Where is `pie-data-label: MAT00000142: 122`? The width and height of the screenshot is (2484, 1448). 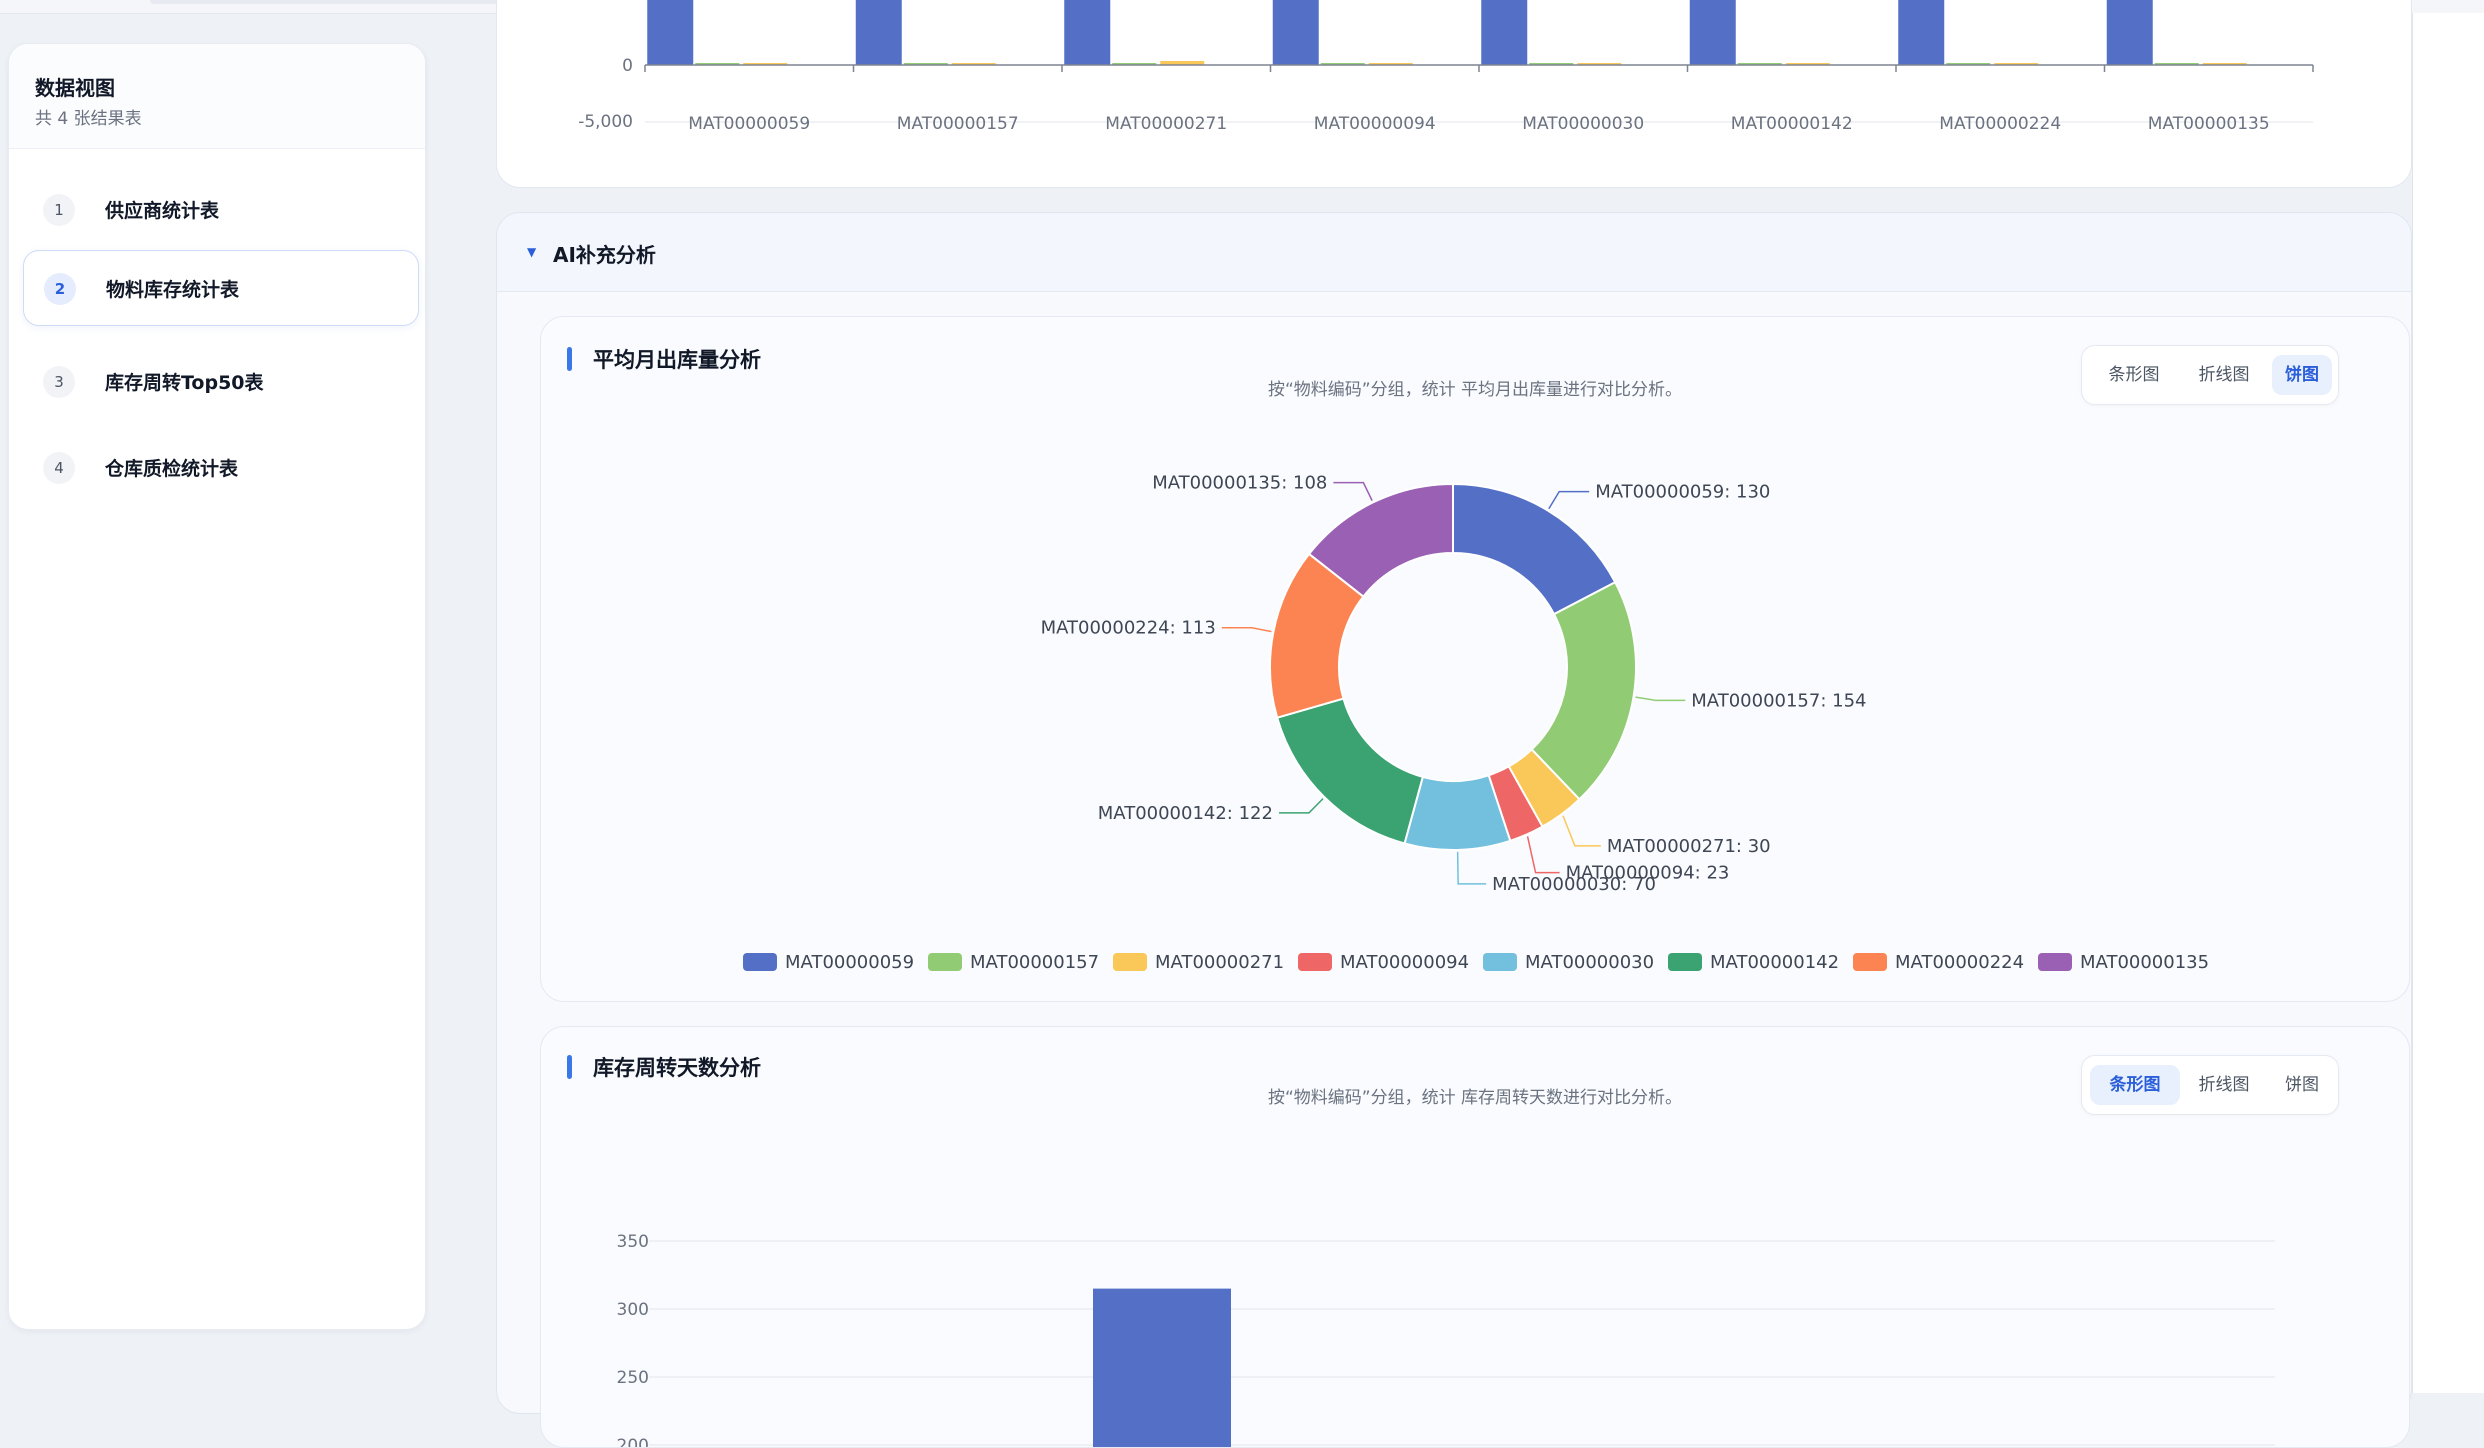
pie-data-label: MAT00000142: 122 is located at coordinates (1185, 813).